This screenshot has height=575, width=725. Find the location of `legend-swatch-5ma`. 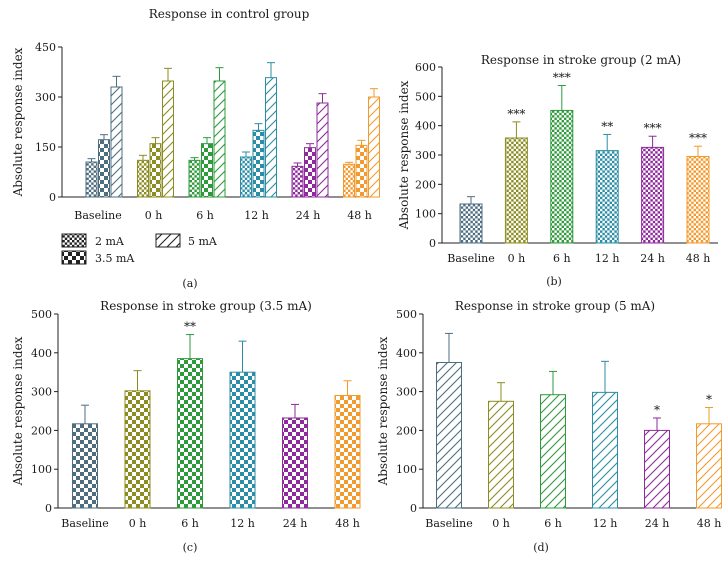

legend-swatch-5ma is located at coordinates (168, 240).